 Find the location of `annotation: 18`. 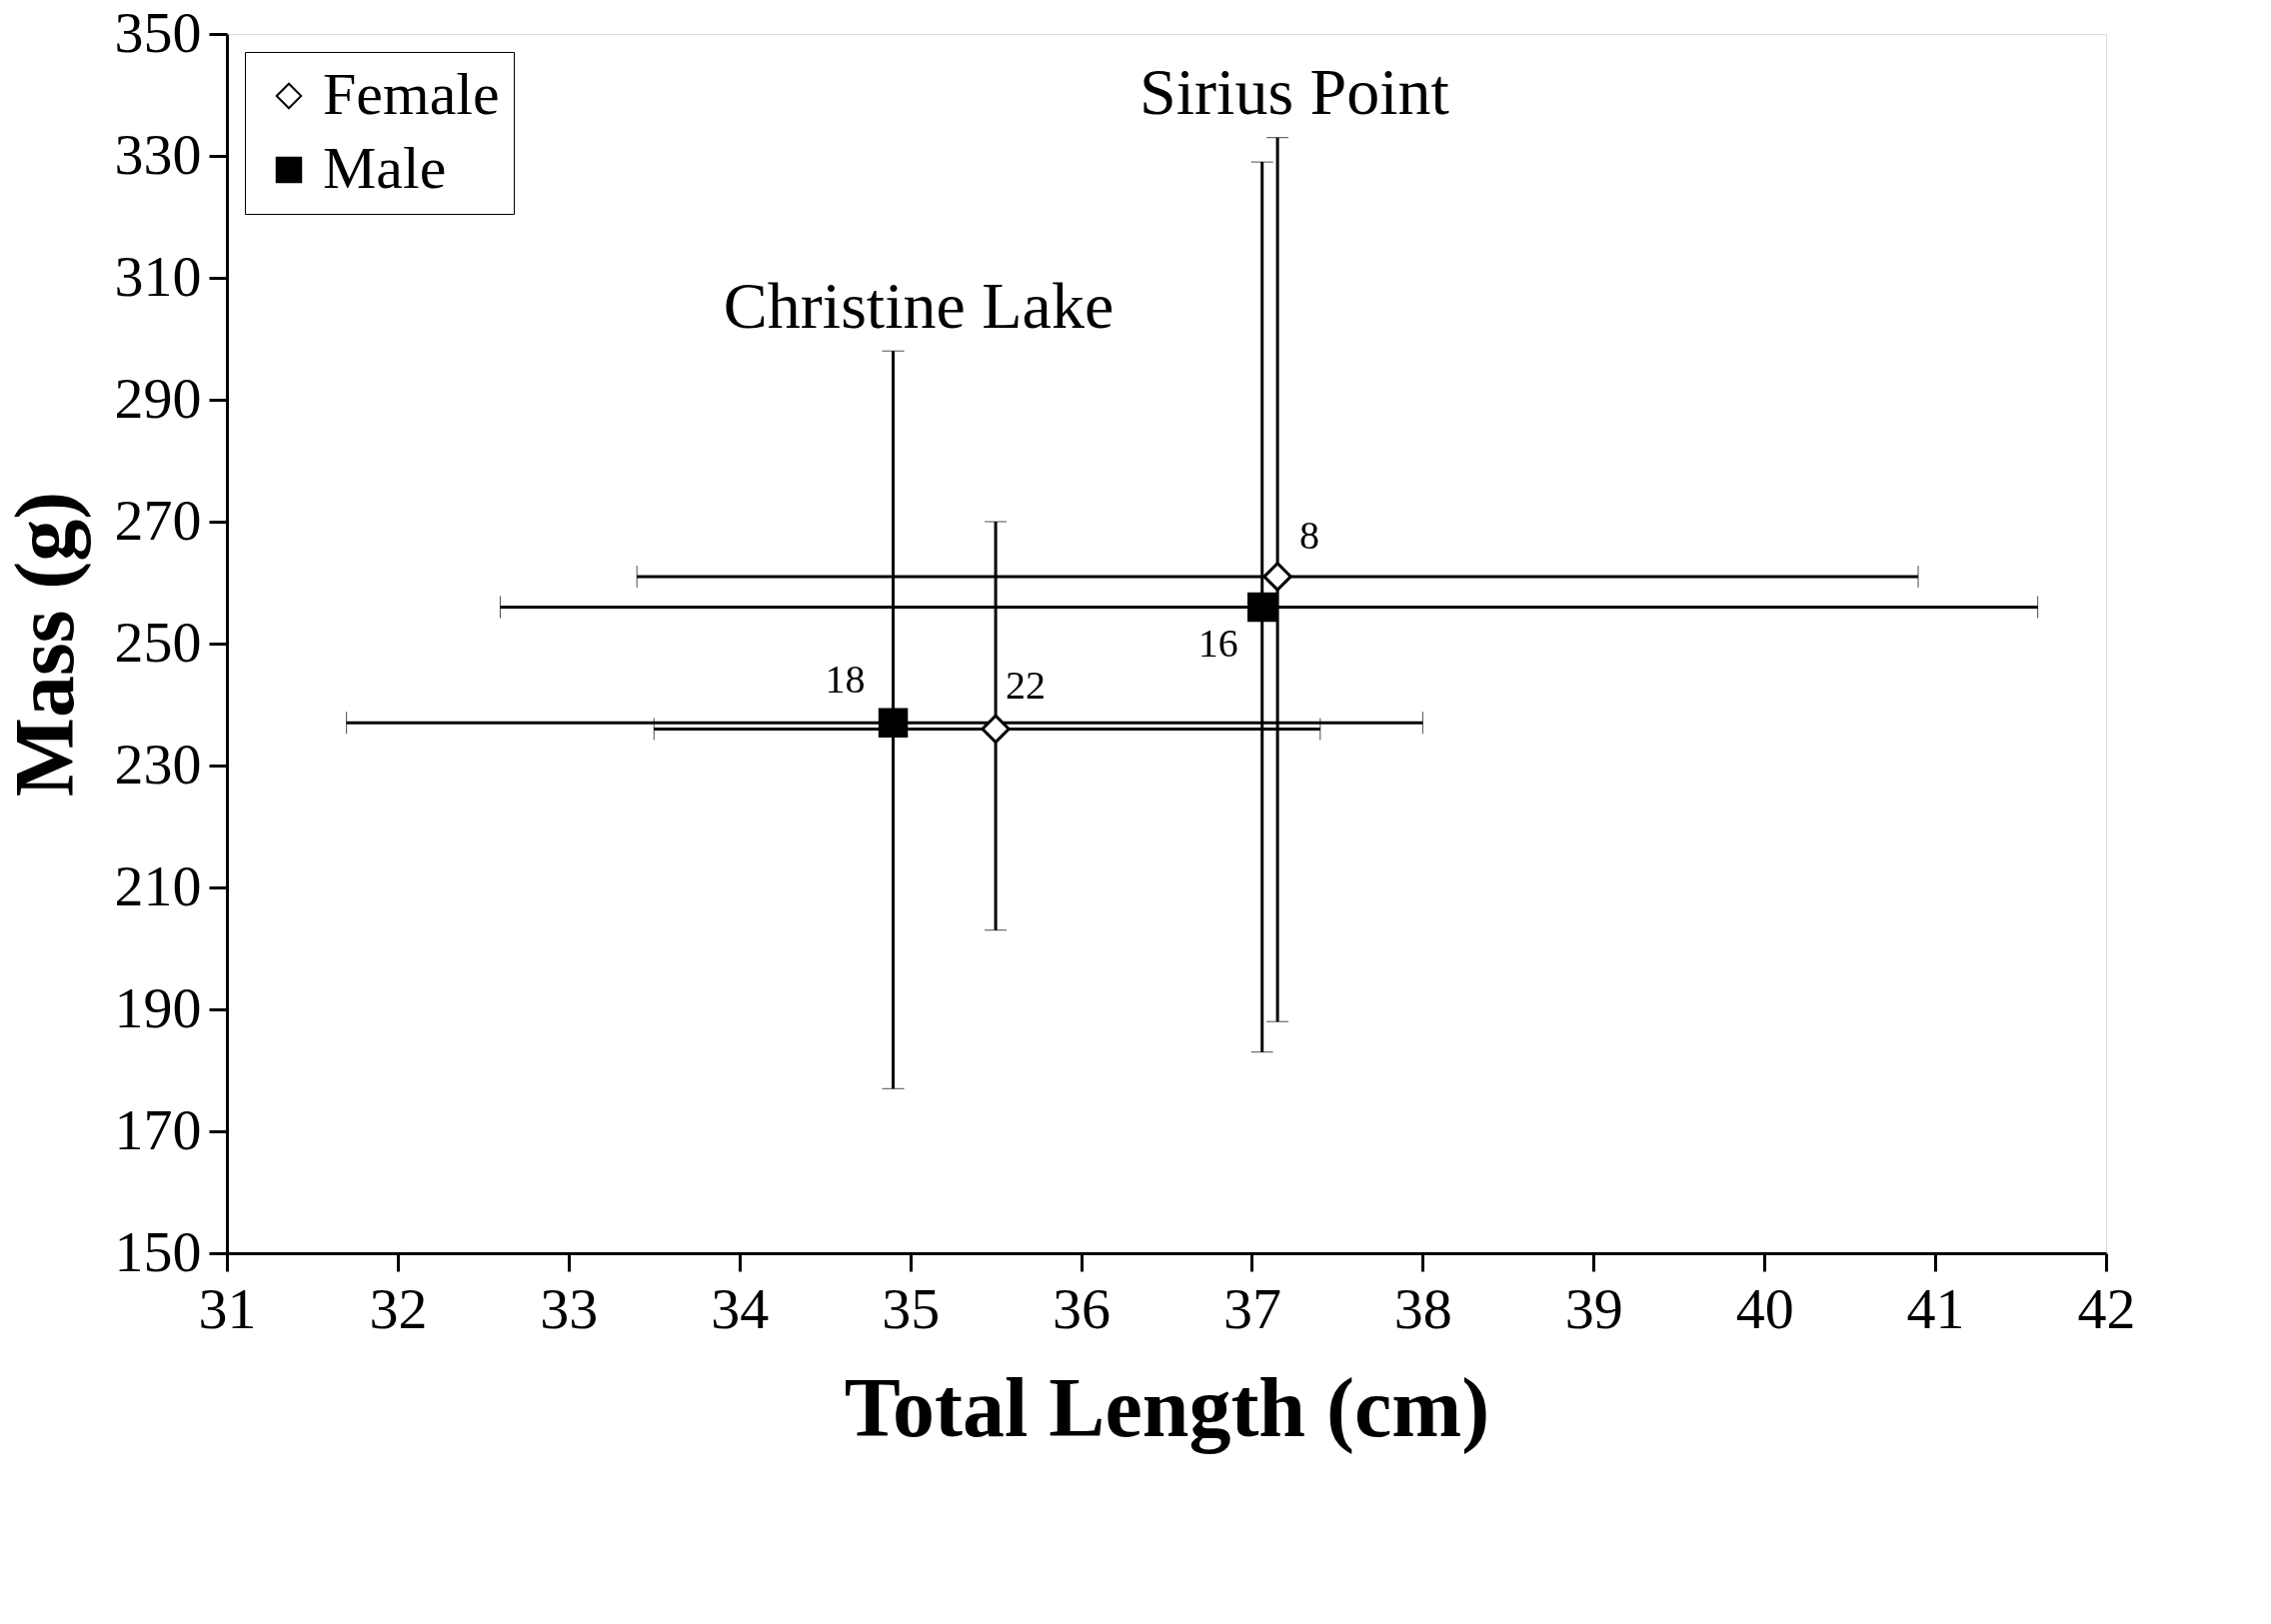

annotation: 18 is located at coordinates (846, 680).